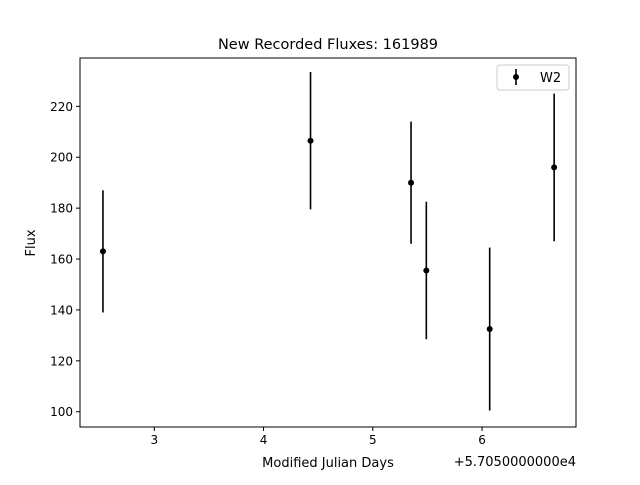  I want to click on x-axis-label: Modified Julian Days, so click(328, 463).